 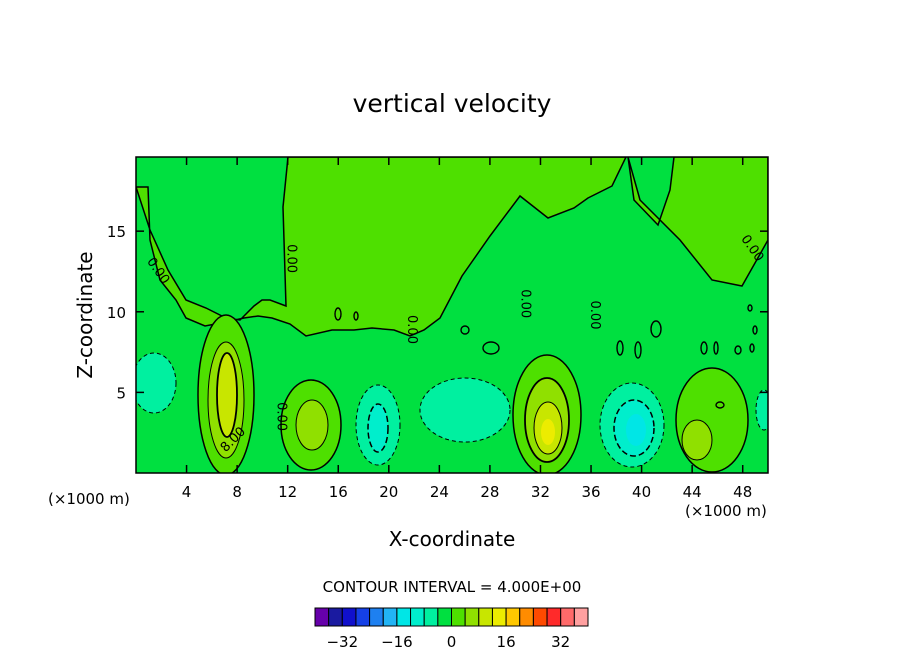 What do you see at coordinates (452, 642) in the screenshot?
I see `colorbar-tick-label: 0` at bounding box center [452, 642].